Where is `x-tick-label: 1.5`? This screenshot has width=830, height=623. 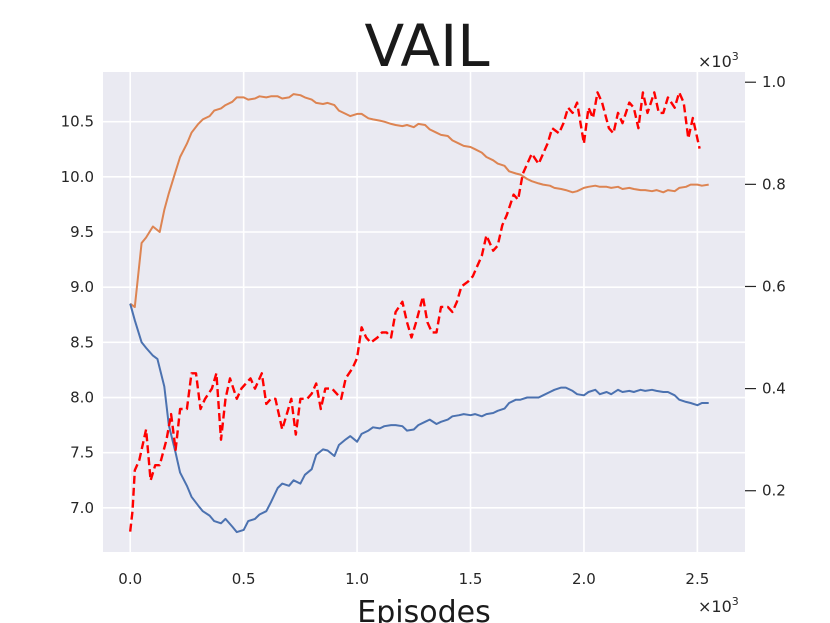 x-tick-label: 1.5 is located at coordinates (471, 579).